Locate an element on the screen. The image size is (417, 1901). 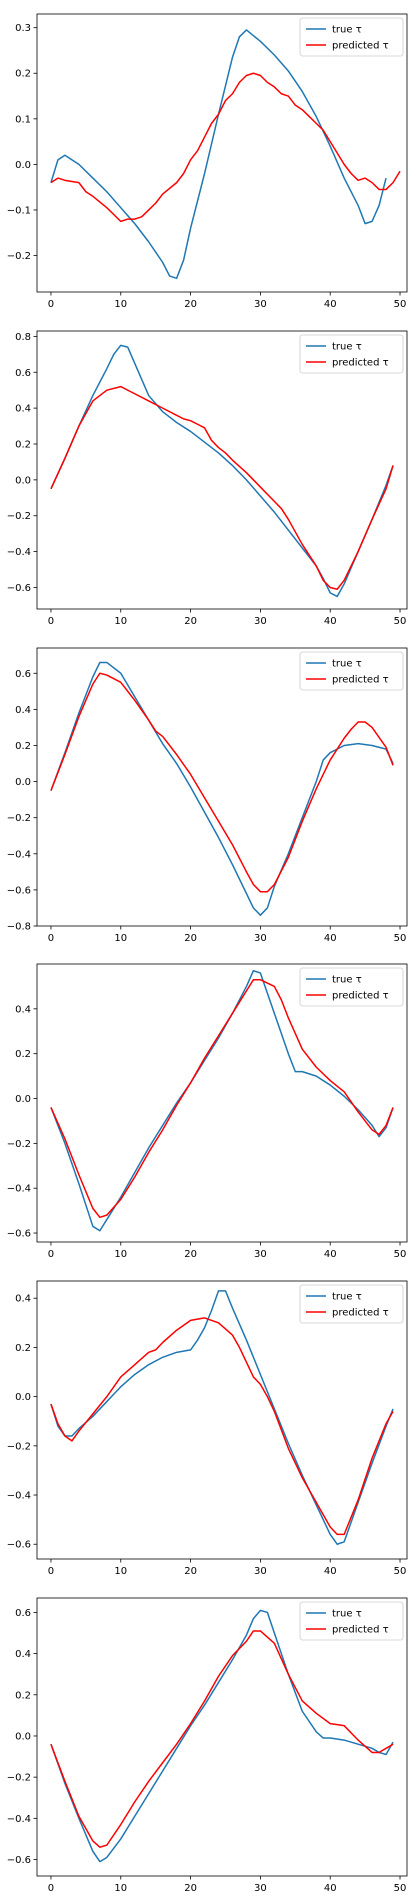
y-tick-label: 0.3 is located at coordinates (23, 28).